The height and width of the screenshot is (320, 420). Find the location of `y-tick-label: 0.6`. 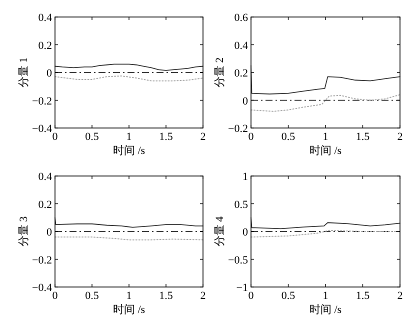

y-tick-label: 0.6 is located at coordinates (241, 18).